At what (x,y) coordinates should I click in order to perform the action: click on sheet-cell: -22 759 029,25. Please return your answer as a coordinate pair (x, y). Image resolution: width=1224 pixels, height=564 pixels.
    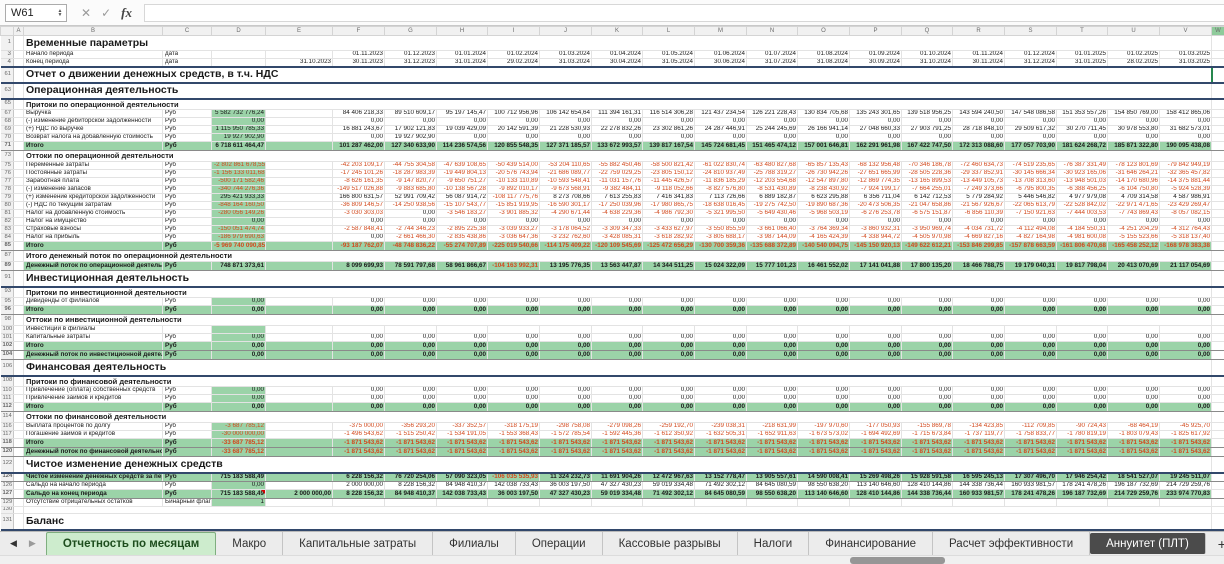
    Looking at the image, I should click on (617, 173).